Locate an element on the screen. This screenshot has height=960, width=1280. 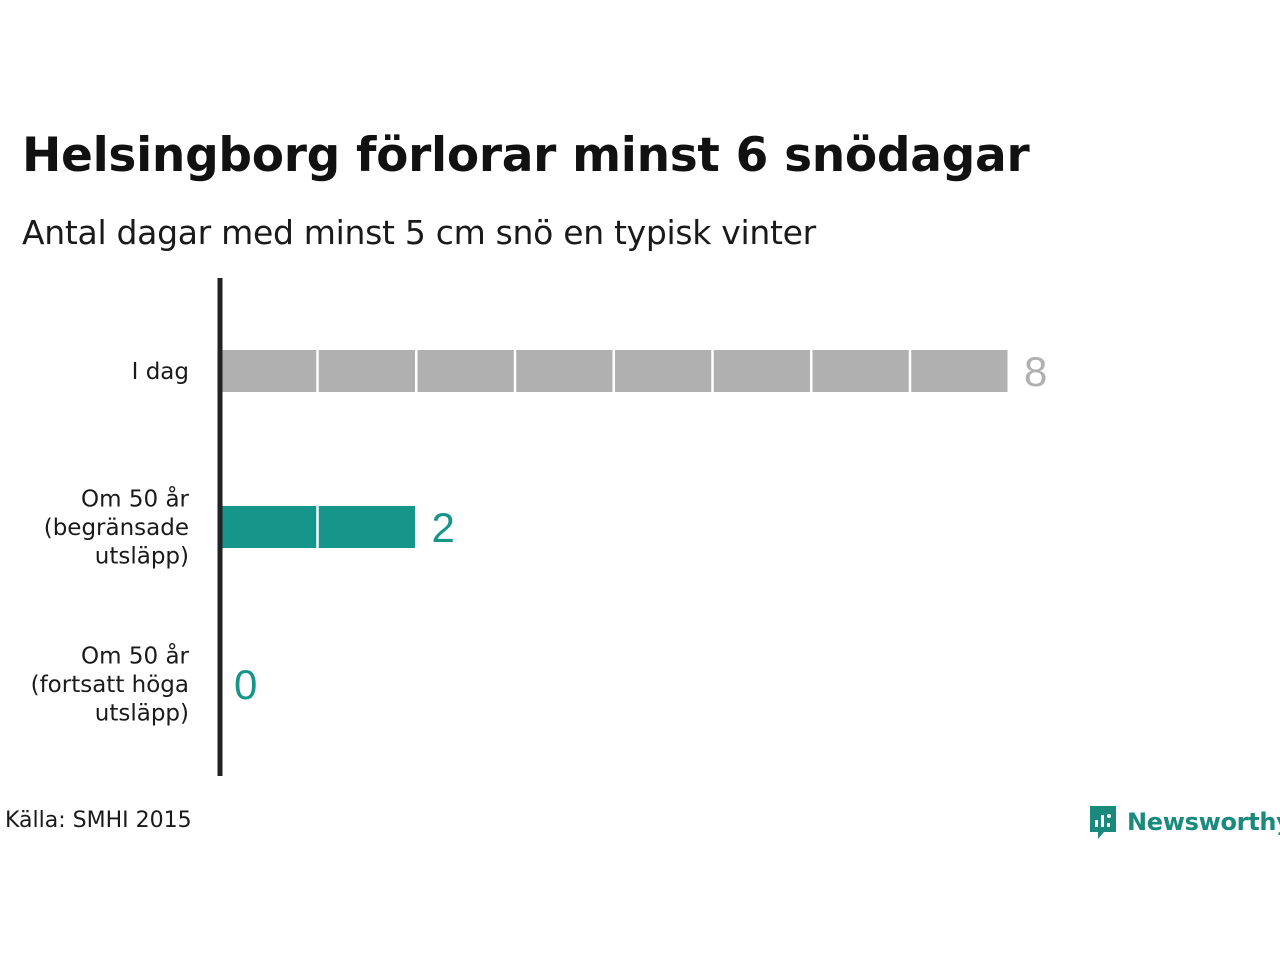
brand-name: Newsworthy is located at coordinates (1203, 822).